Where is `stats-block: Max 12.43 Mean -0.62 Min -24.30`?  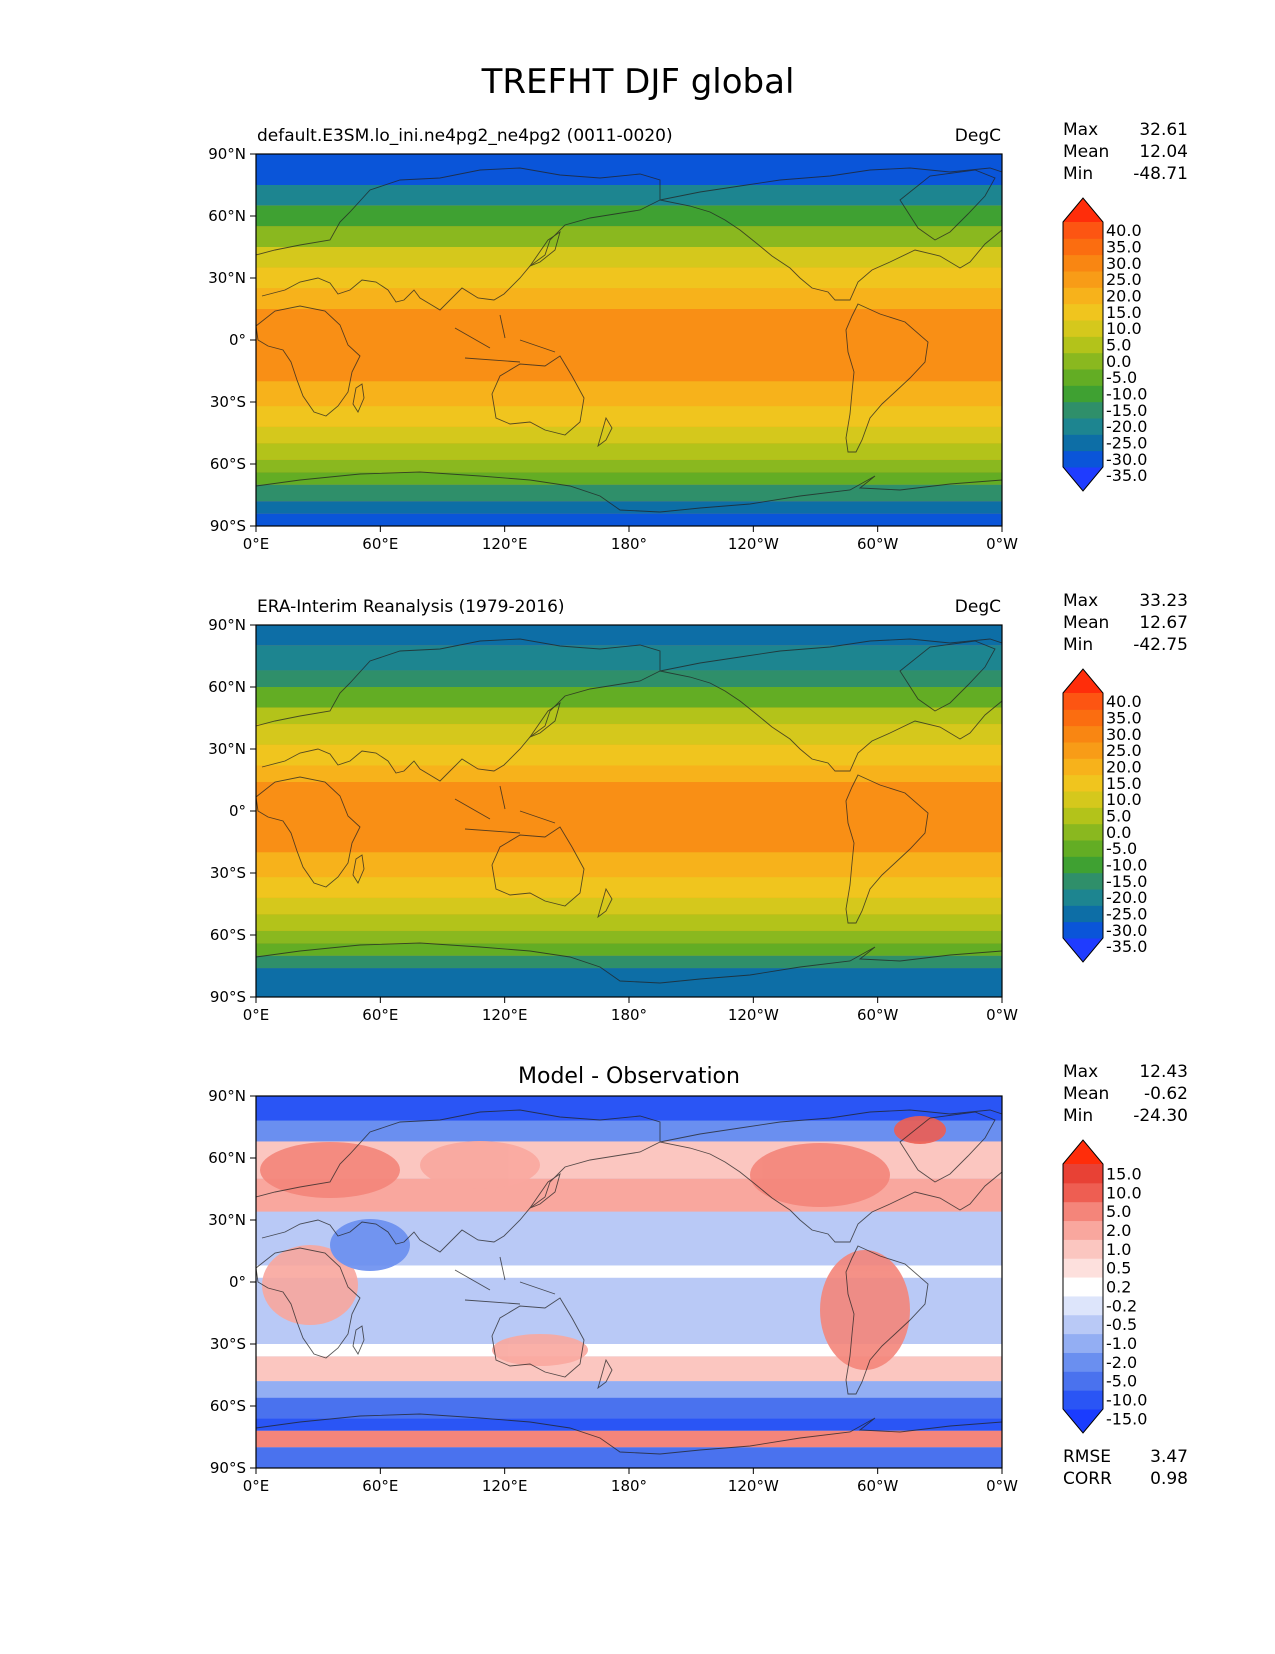
stats-block: Max 12.43 Mean -0.62 Min -24.30 is located at coordinates (1125, 1094).